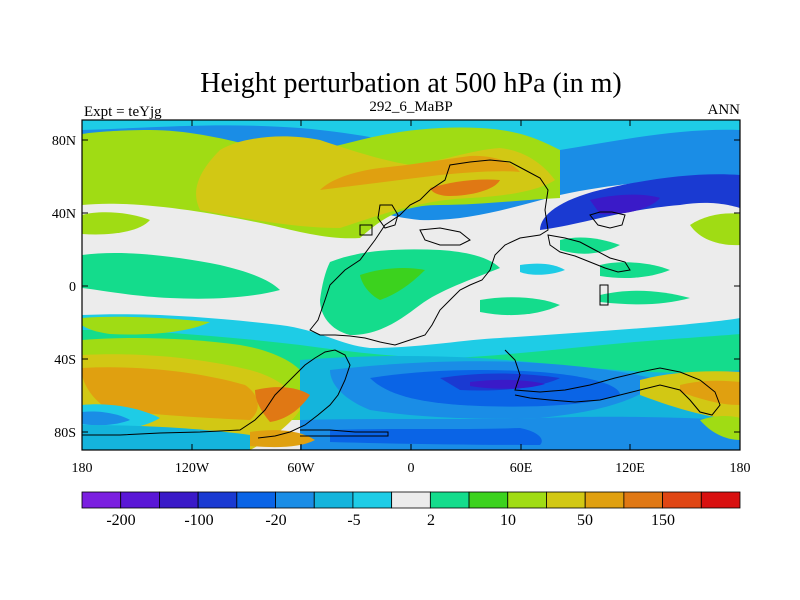 This screenshot has width=800, height=600. What do you see at coordinates (198, 520) in the screenshot?
I see `colorbar-label: -100` at bounding box center [198, 520].